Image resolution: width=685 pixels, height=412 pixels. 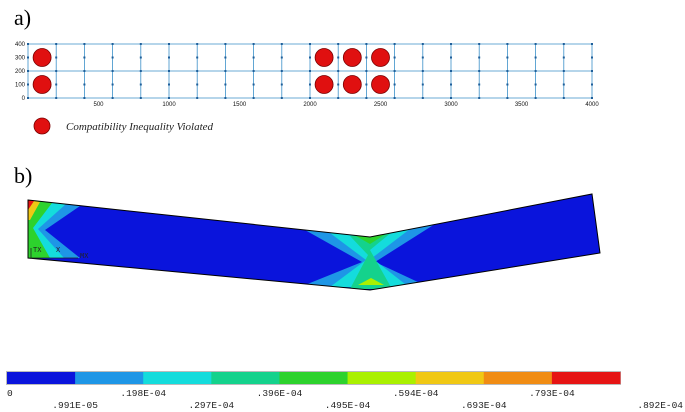 What do you see at coordinates (20, 86) in the screenshot?
I see `y-tick-label: 100` at bounding box center [20, 86].